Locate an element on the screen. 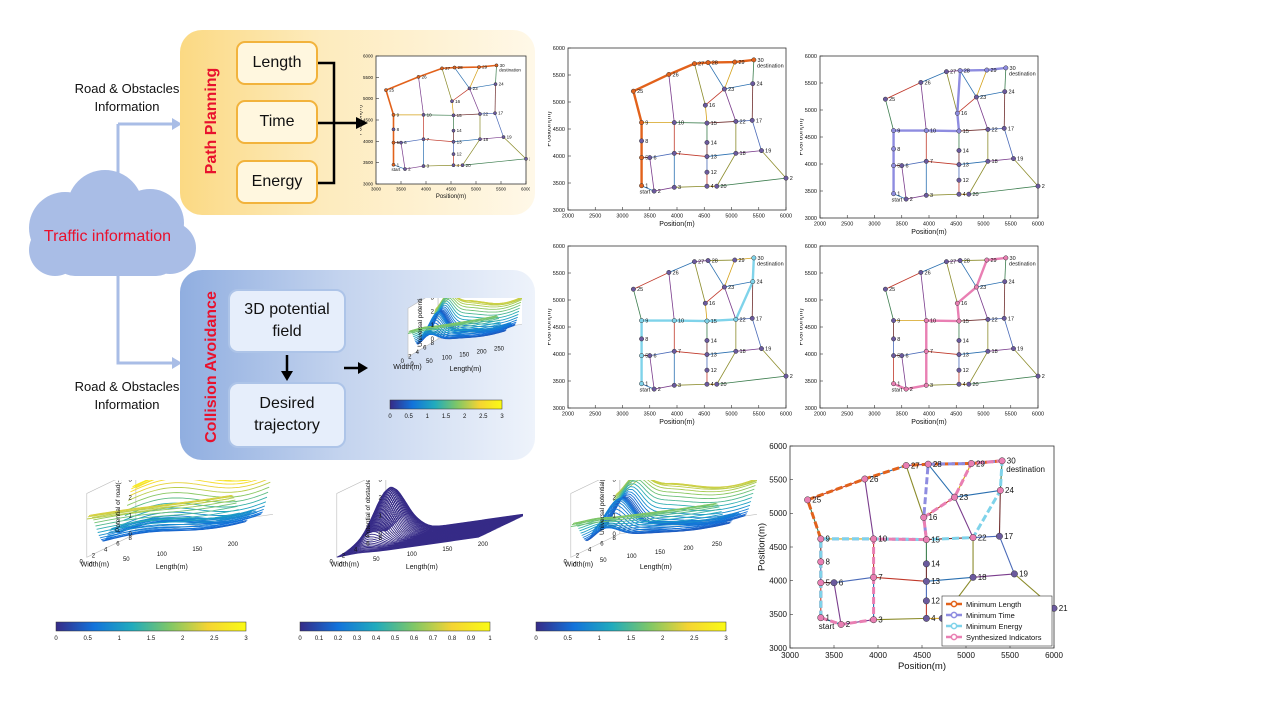 The height and width of the screenshot is (720, 1280). y-tick-label: 2 is located at coordinates (344, 556).